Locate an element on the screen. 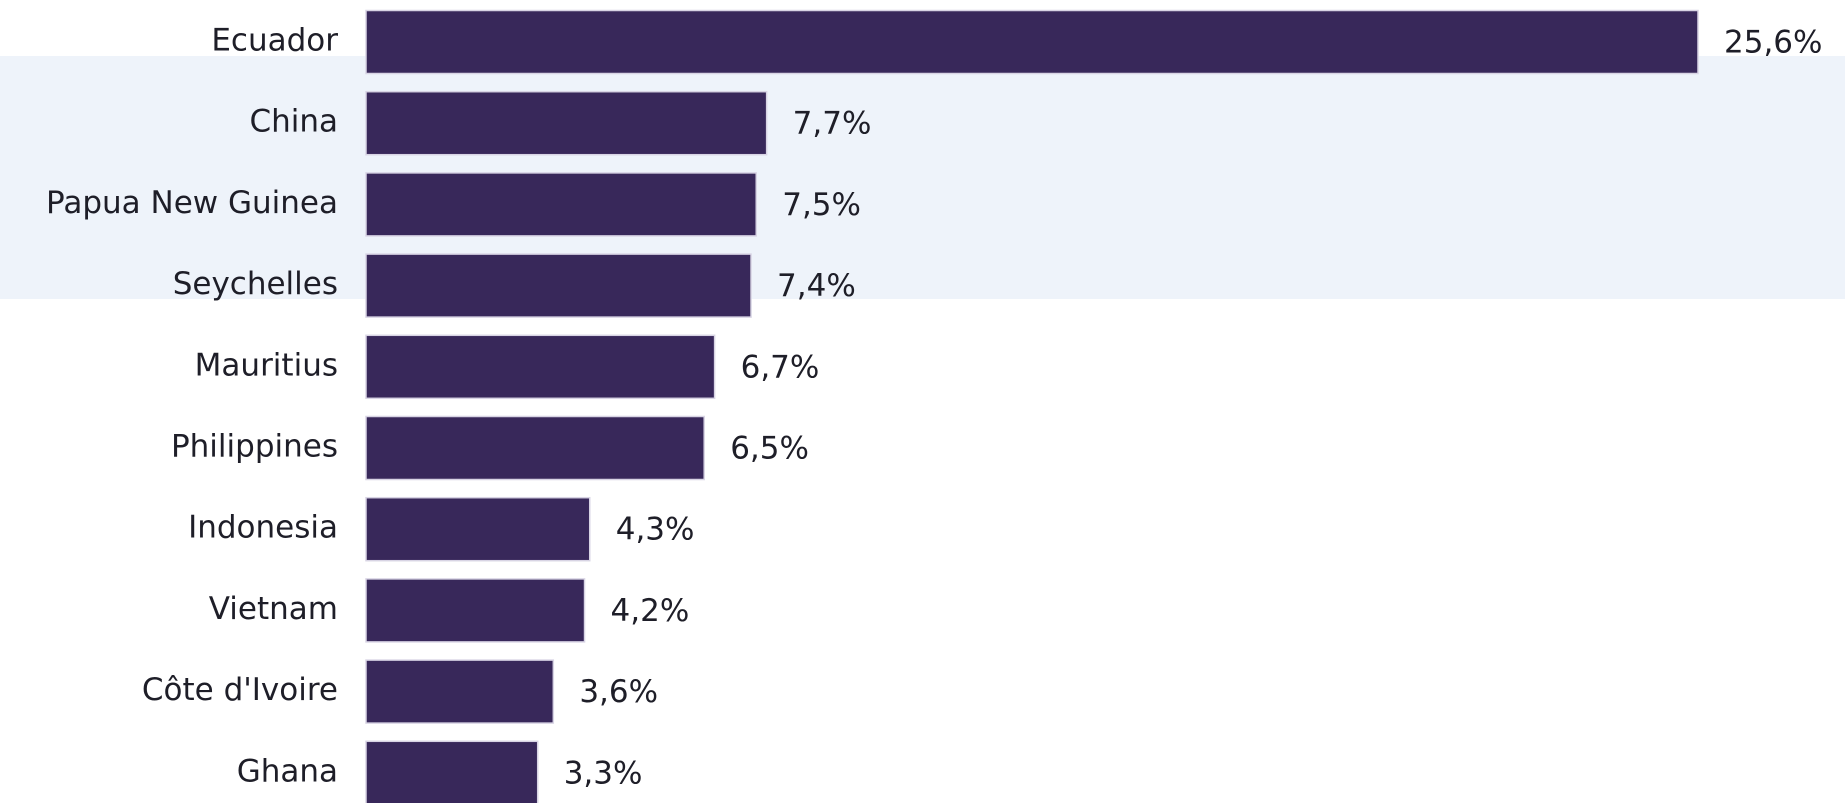  data-label: 7,4% is located at coordinates (816, 286).